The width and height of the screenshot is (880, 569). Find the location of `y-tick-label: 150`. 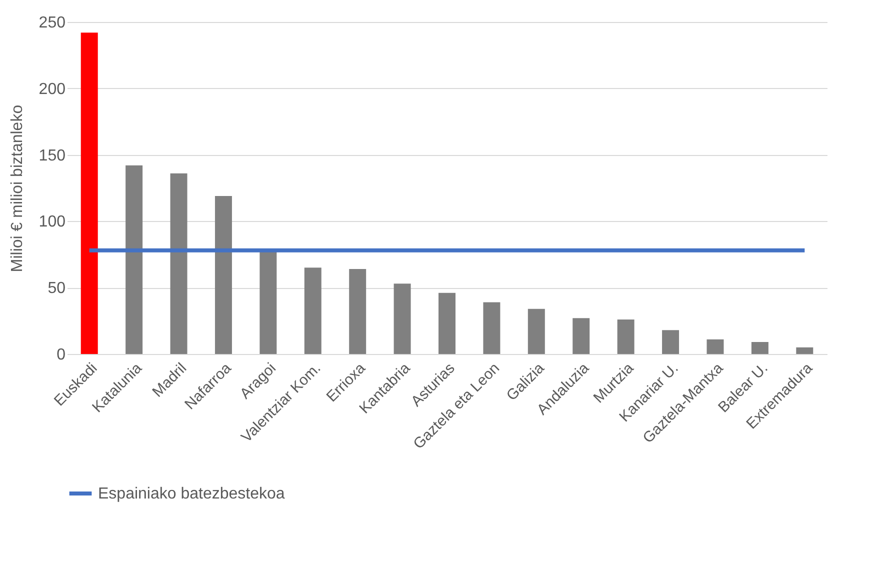

y-tick-label: 150 is located at coordinates (52, 155).